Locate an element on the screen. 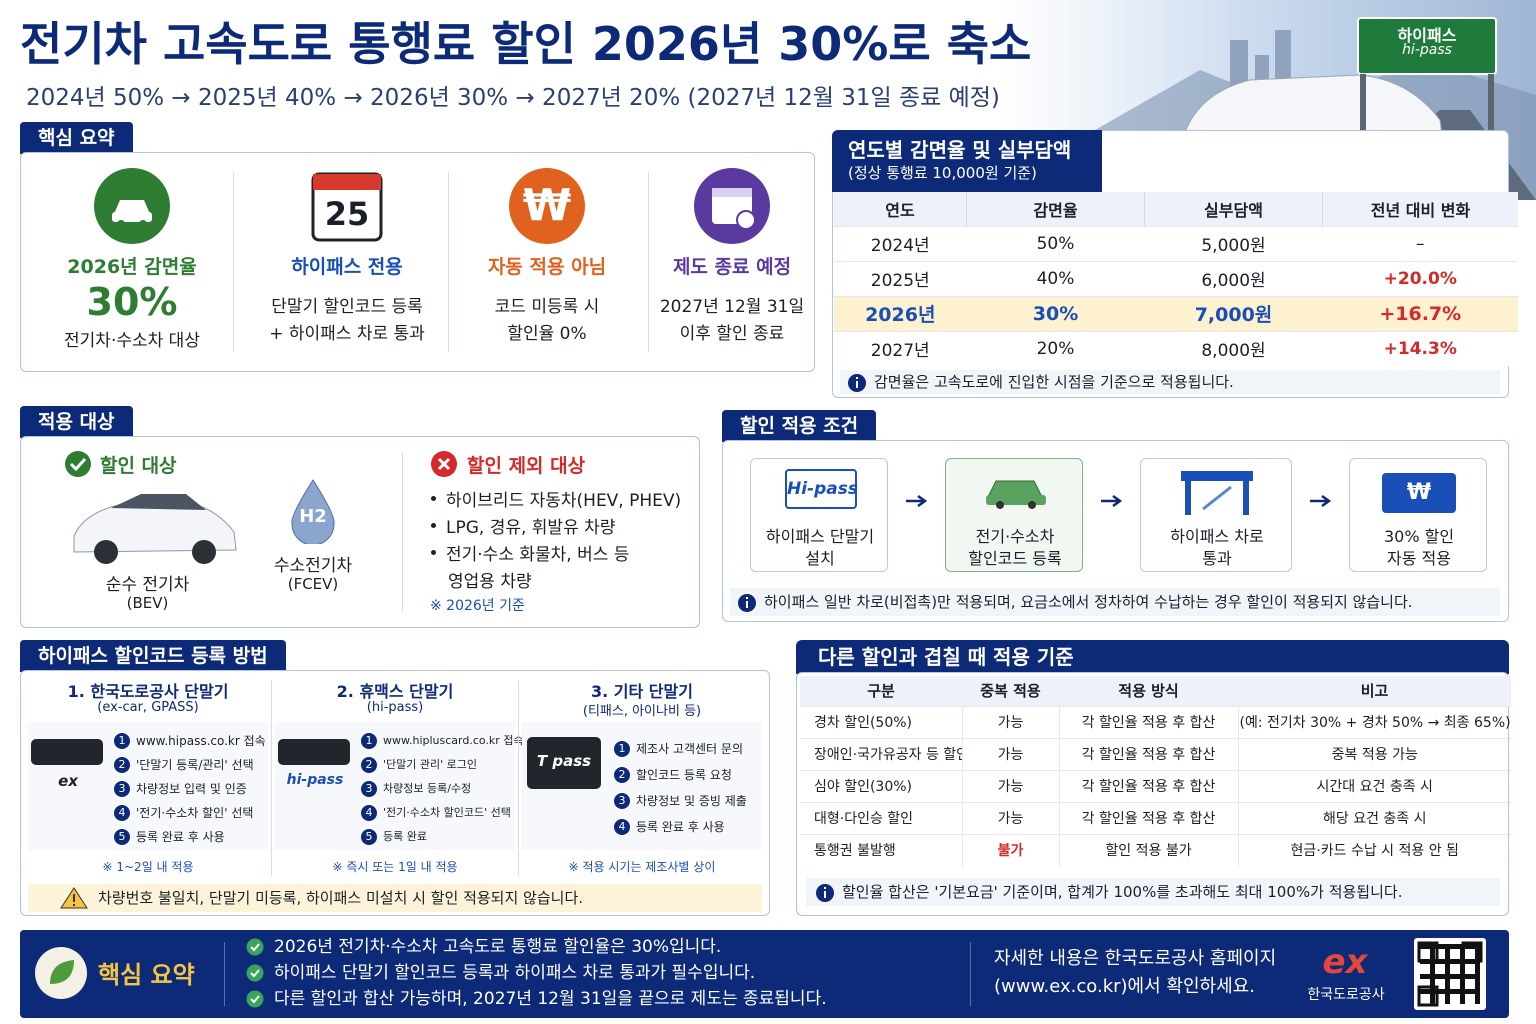 The image size is (1536, 1024). warning-bar is located at coordinates (395, 898).